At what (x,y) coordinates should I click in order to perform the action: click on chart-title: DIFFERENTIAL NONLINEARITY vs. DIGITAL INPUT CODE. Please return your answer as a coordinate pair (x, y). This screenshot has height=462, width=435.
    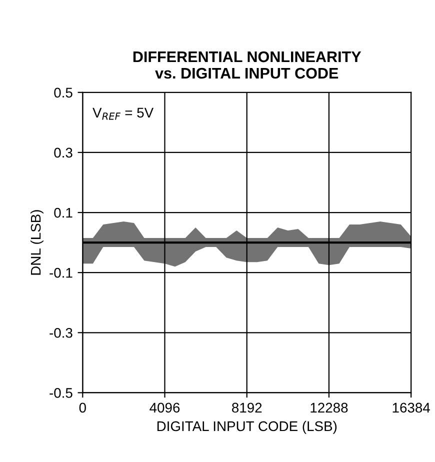
    Looking at the image, I should click on (247, 65).